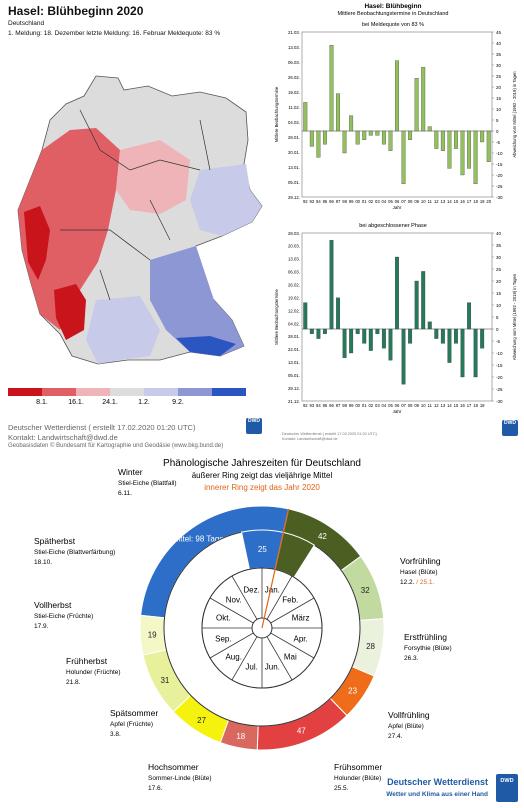  What do you see at coordinates (428, 648) in the screenshot?
I see `season-plant: Forsythie (Blüte)` at bounding box center [428, 648].